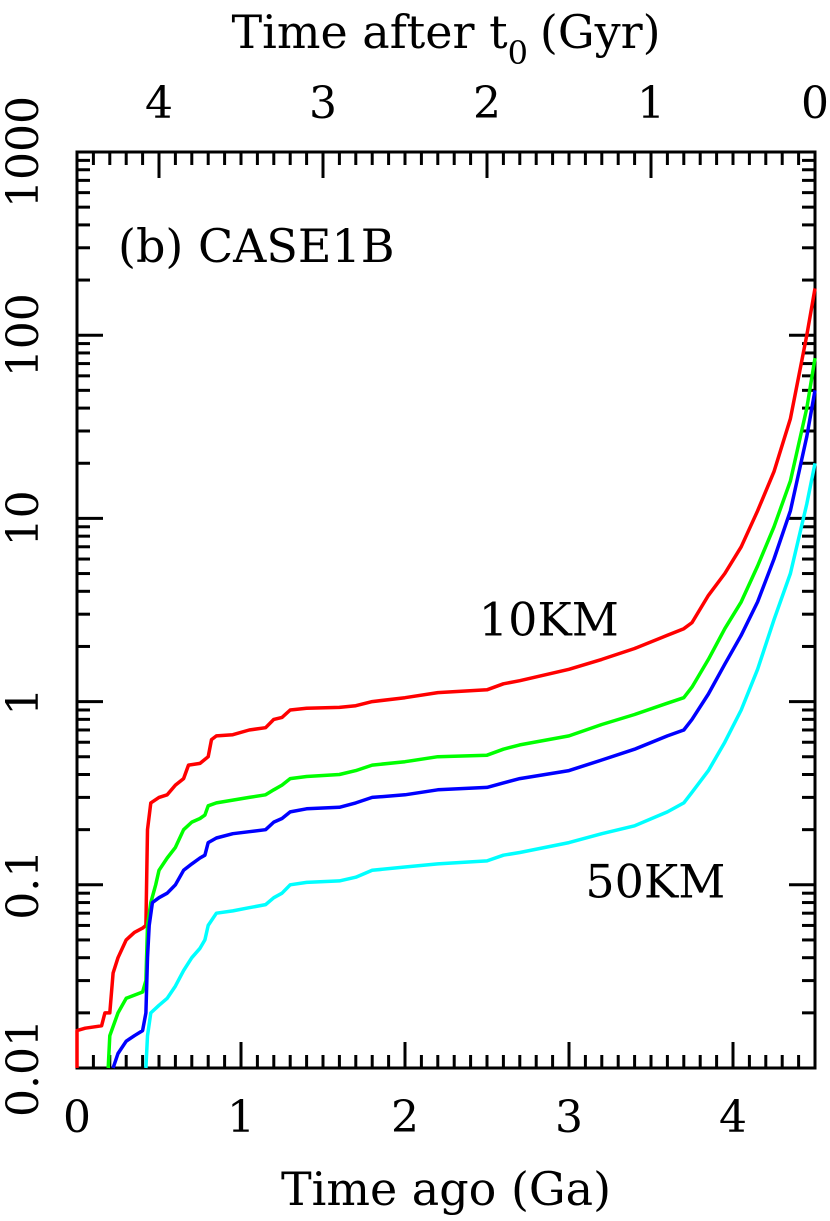 This screenshot has width=830, height=1221. I want to click on x-tick-label: 2, so click(405, 1117).